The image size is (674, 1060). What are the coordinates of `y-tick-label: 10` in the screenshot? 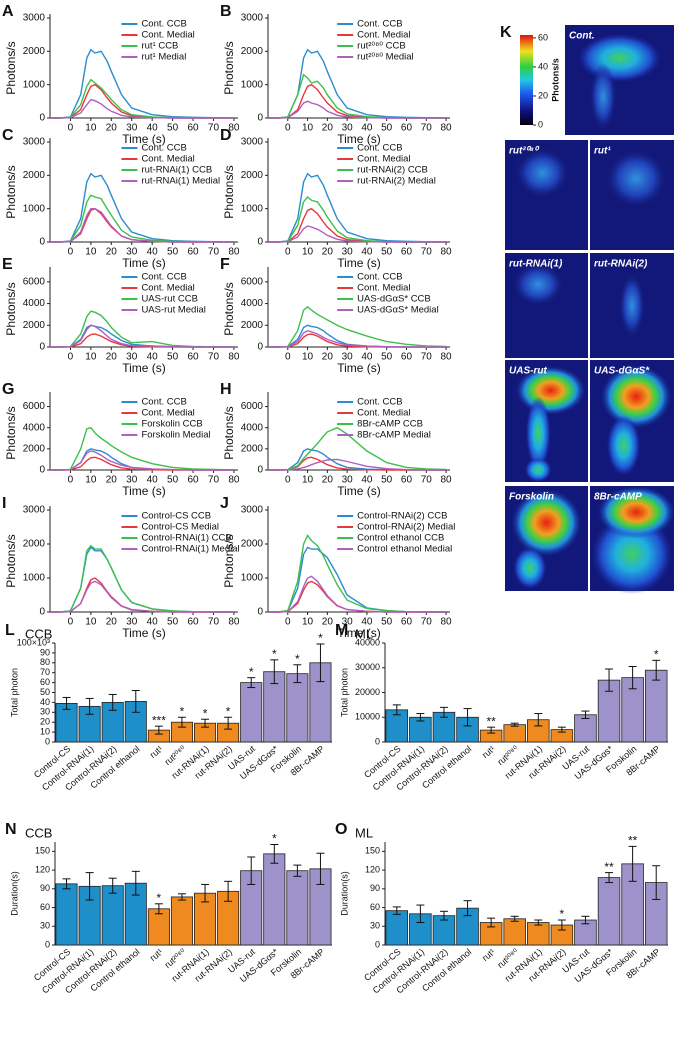 It's located at (45, 731).